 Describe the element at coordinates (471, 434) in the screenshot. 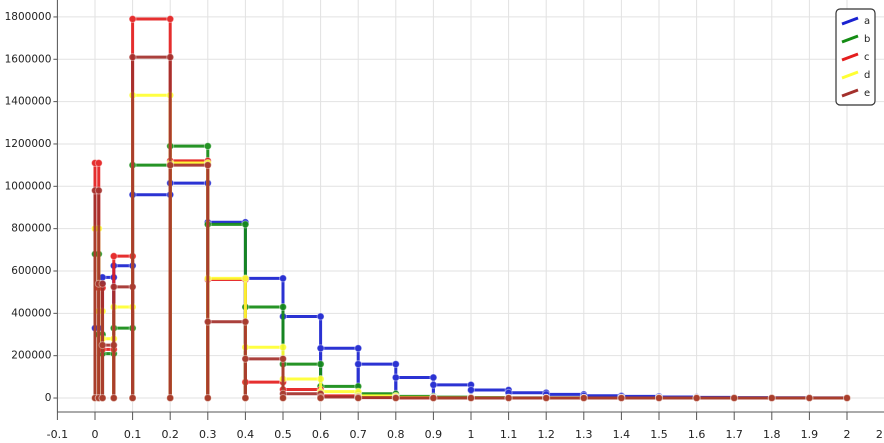

I see `x-tick-label: 1` at that location.